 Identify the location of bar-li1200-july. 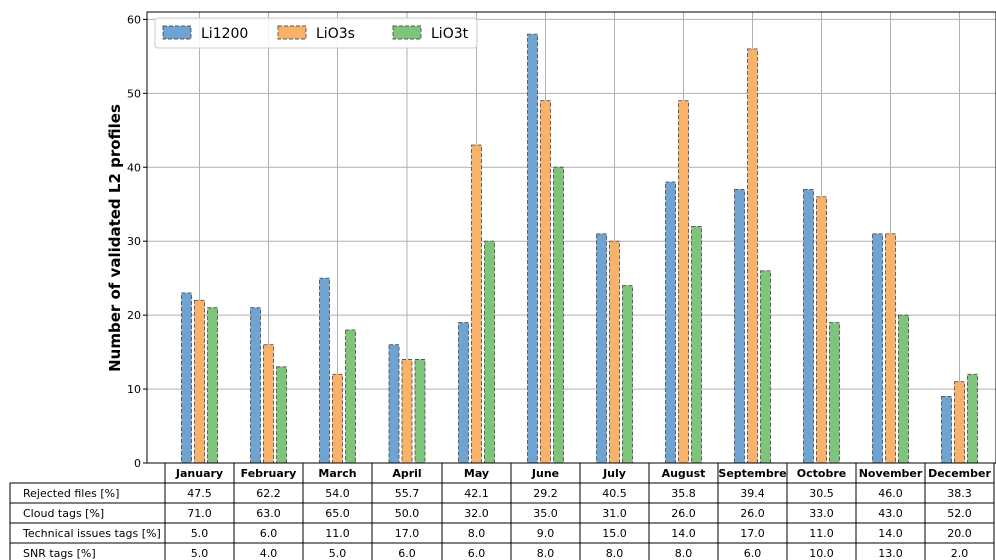
(601, 348).